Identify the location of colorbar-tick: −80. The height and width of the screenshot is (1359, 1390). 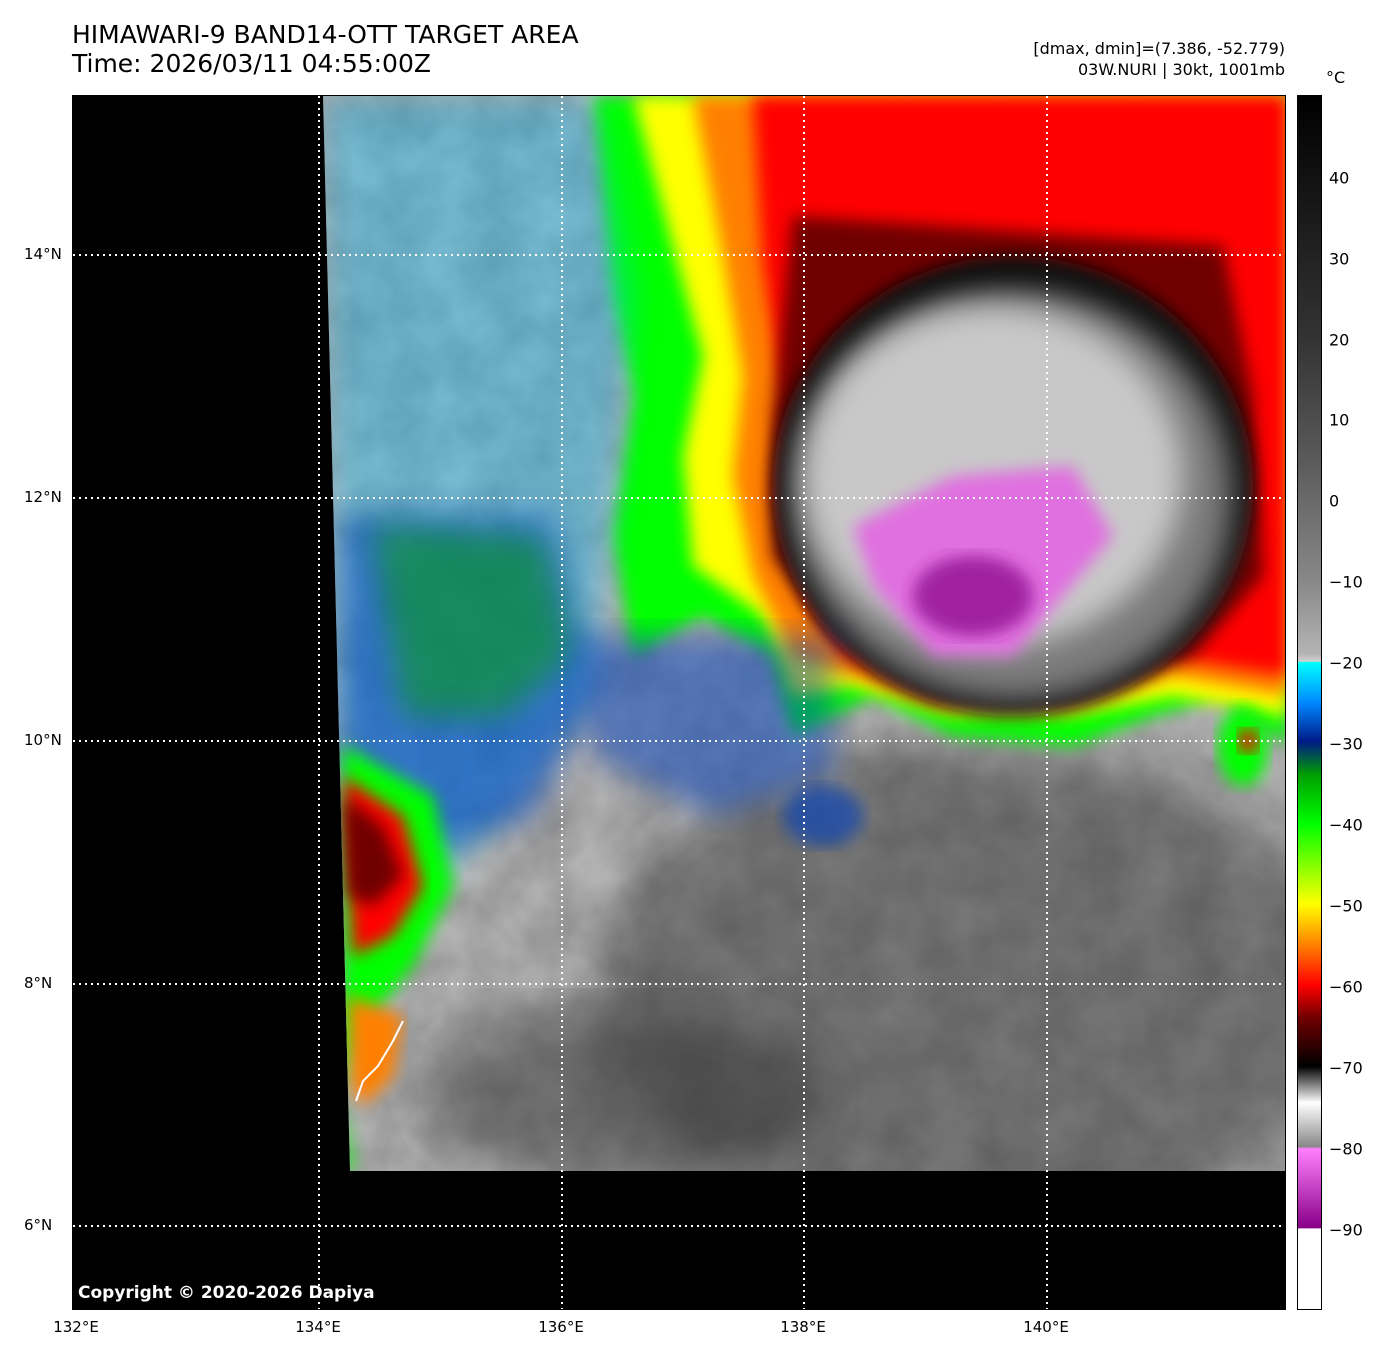
(1346, 1149).